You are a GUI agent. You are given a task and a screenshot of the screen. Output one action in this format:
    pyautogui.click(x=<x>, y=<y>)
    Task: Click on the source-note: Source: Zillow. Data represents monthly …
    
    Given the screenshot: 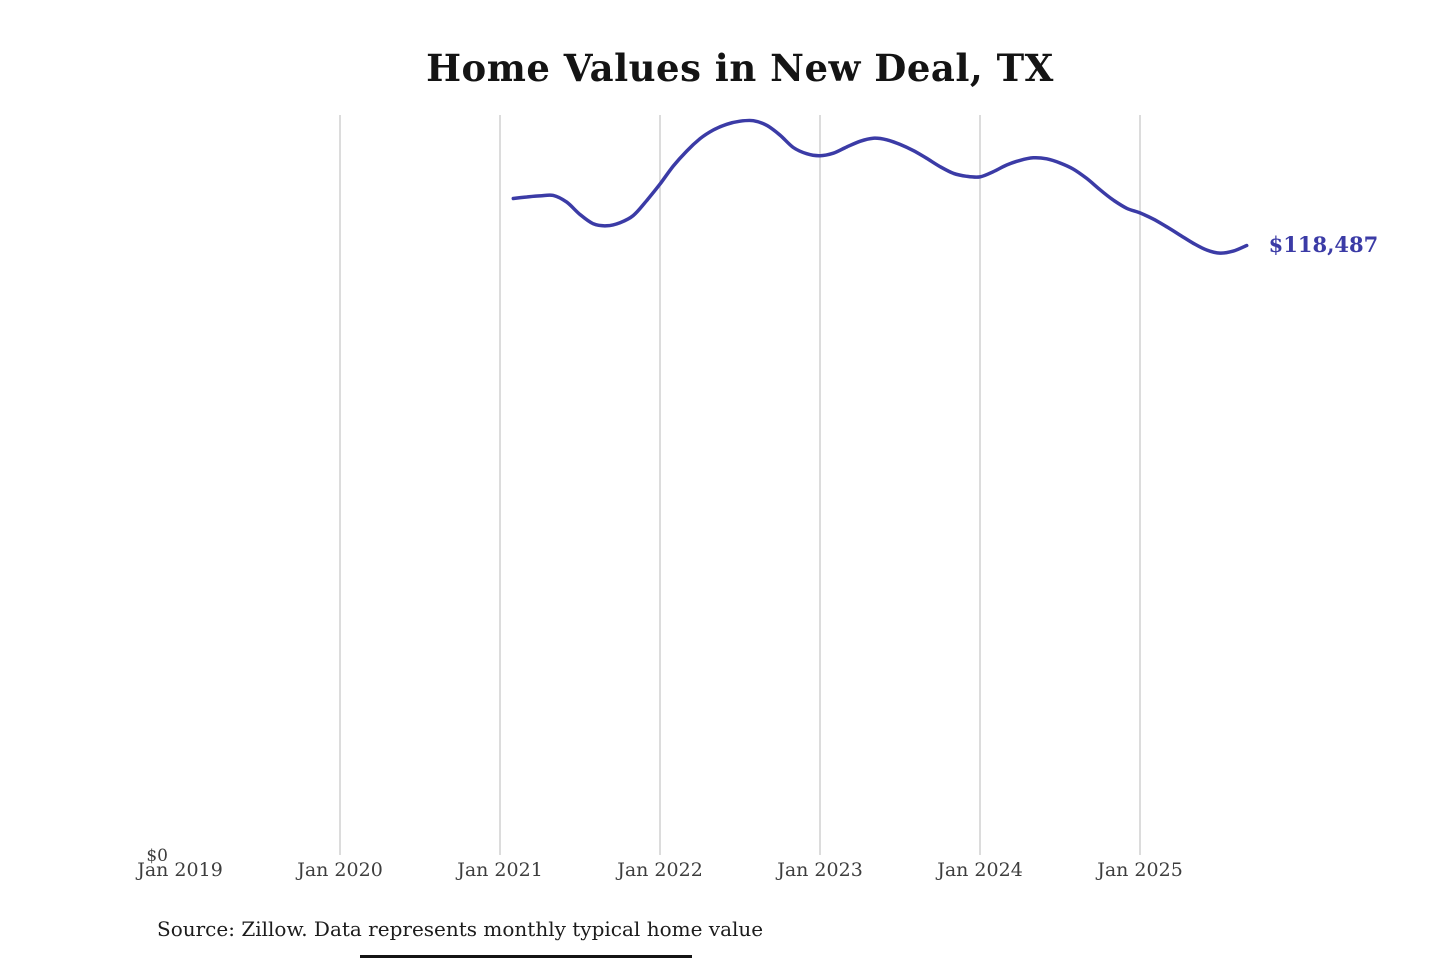 What is the action you would take?
    pyautogui.click(x=460, y=929)
    